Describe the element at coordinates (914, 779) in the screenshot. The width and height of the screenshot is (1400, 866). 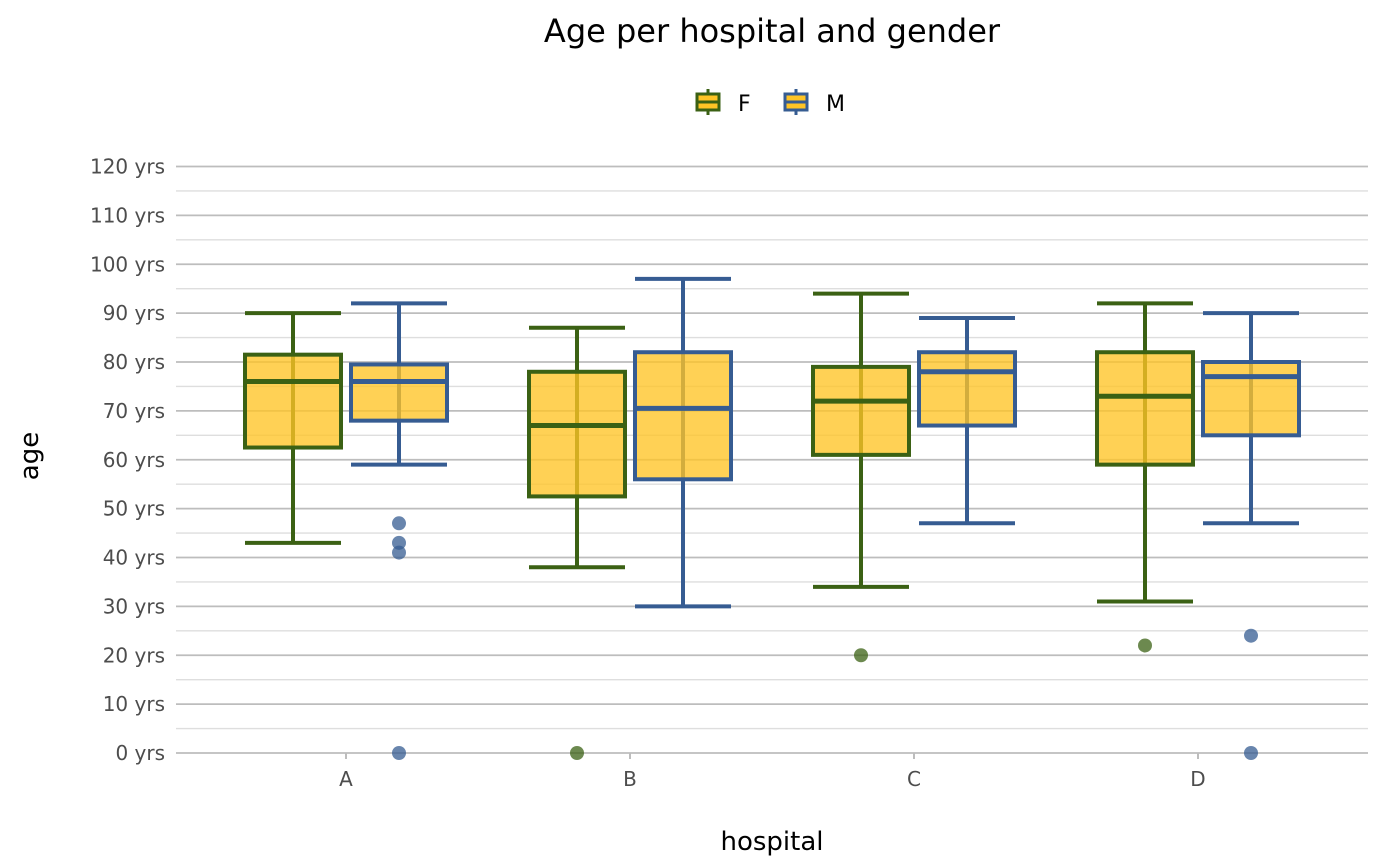
I see `x-tick-label: C` at that location.